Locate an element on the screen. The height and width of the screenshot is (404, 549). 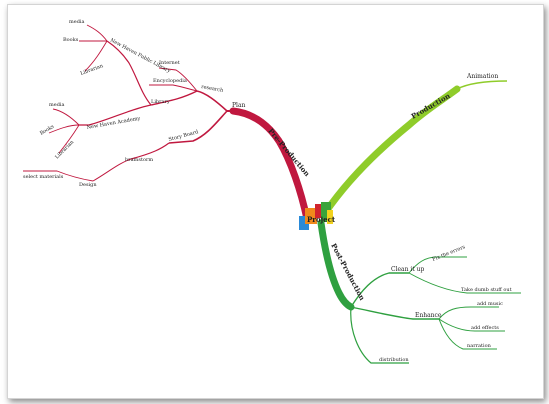
nhpl-books-label: Books is located at coordinates (71, 40).